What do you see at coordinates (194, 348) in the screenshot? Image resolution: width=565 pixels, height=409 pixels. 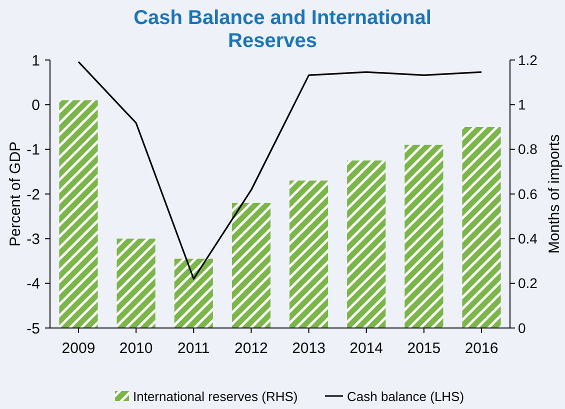 I see `x-tick-label: 2011` at bounding box center [194, 348].